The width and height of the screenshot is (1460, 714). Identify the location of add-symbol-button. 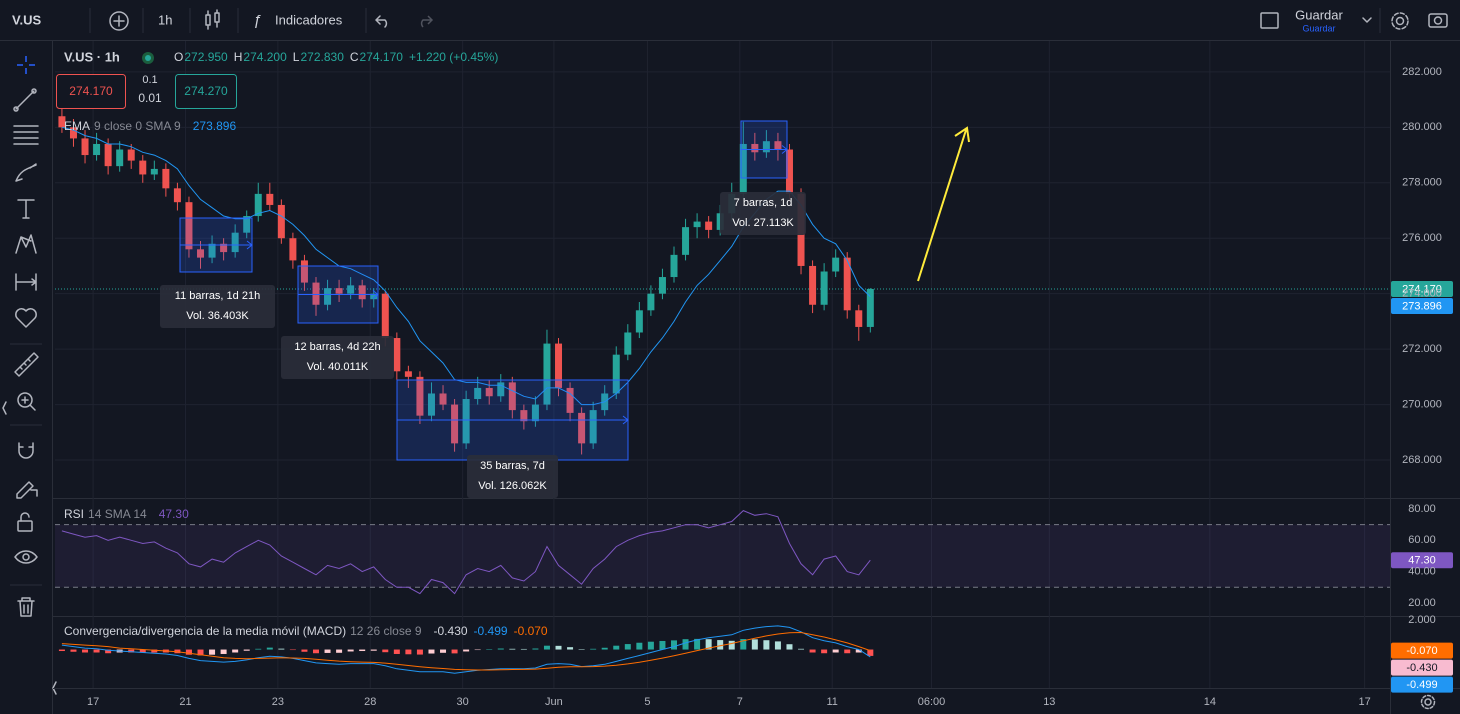
(119, 21).